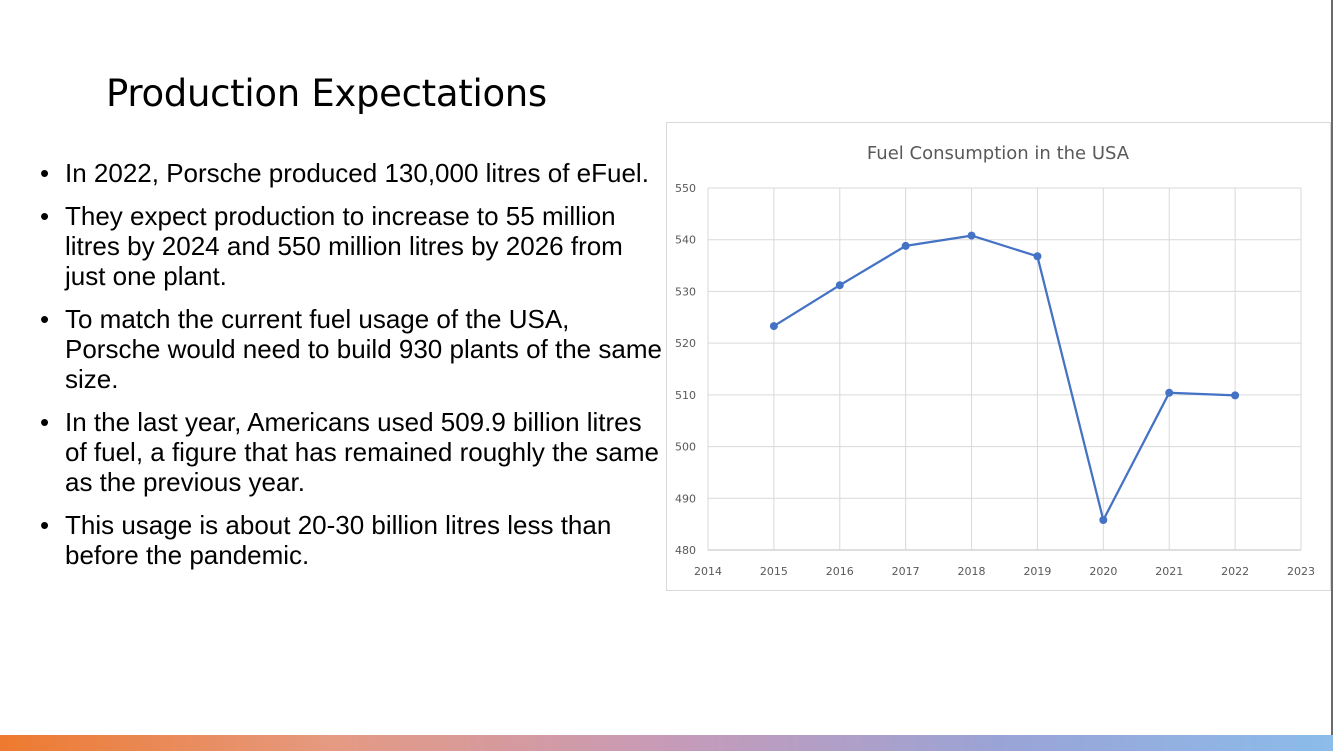  I want to click on series-line-path, so click(1004, 378).